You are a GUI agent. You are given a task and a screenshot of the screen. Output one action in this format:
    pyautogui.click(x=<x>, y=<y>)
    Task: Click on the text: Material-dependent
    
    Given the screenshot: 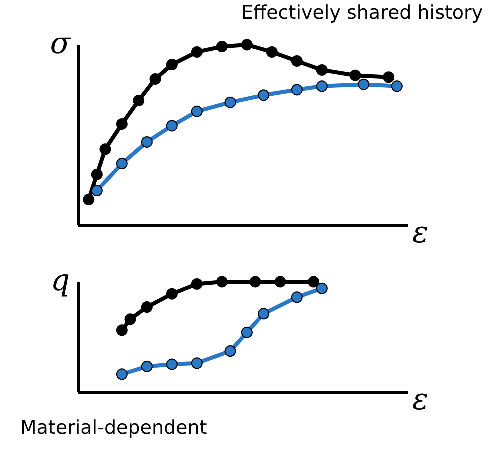 What is the action you would take?
    pyautogui.click(x=114, y=428)
    